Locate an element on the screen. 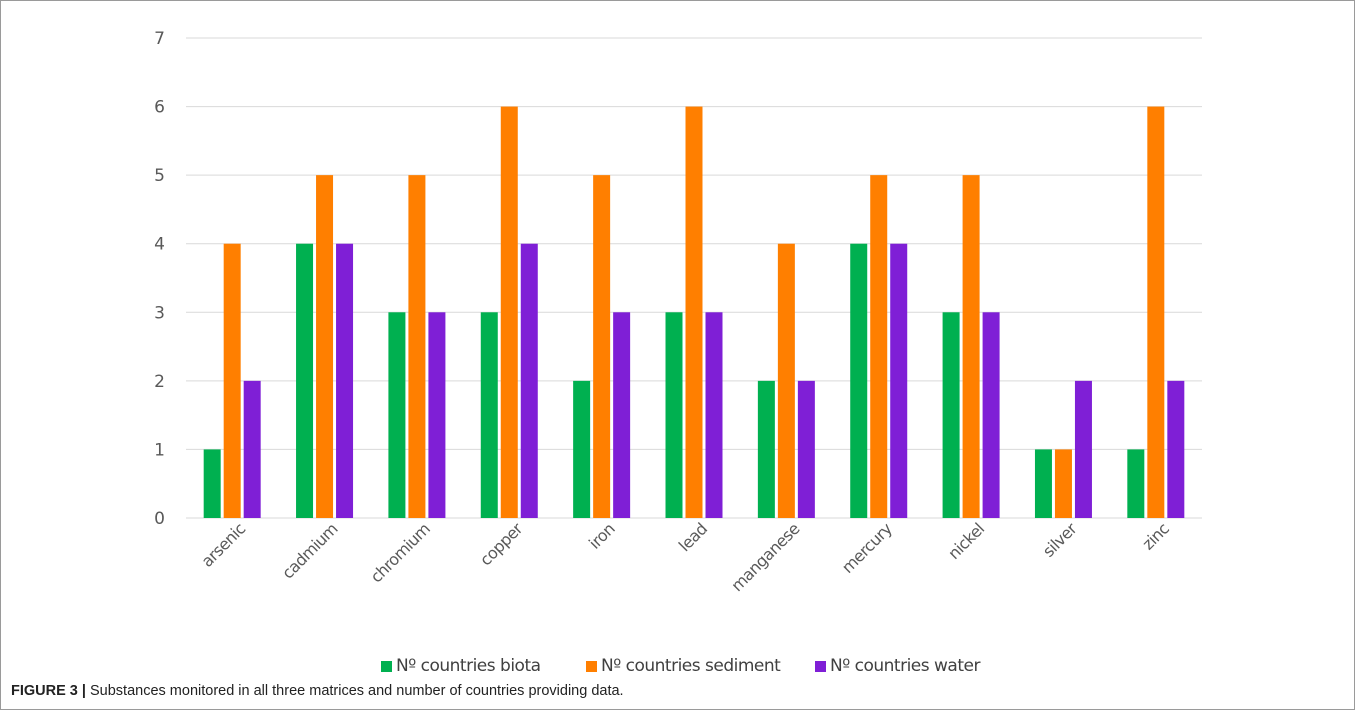 This screenshot has height=712, width=1357. figure-caption-label: FIGURE 3 | is located at coordinates (48, 691).